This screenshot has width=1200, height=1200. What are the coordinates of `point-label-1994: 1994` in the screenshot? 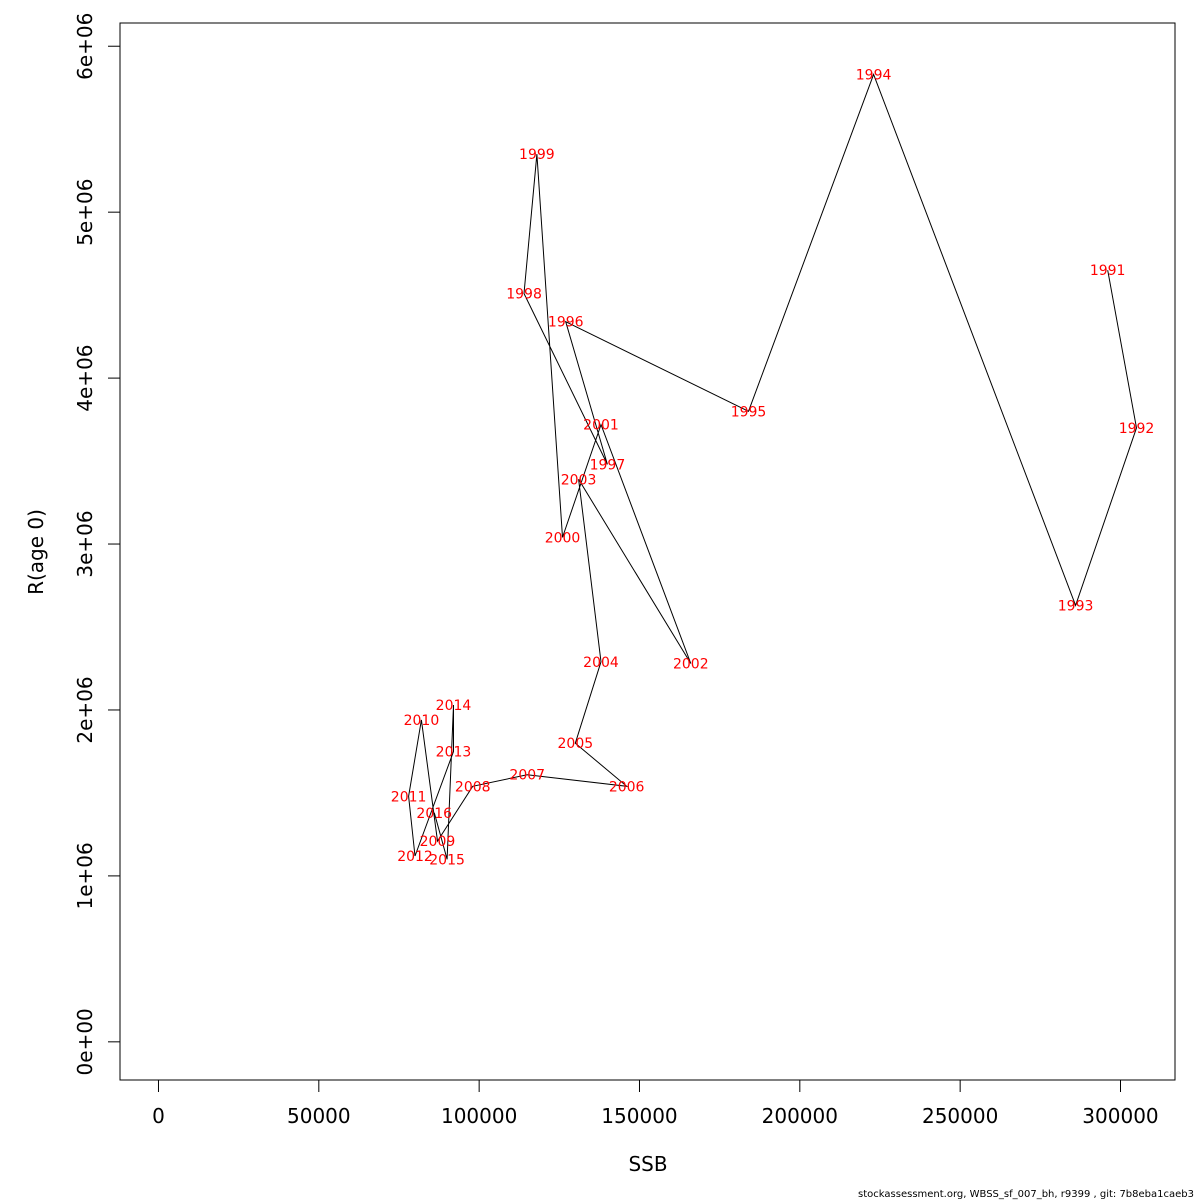 It's located at (874, 75).